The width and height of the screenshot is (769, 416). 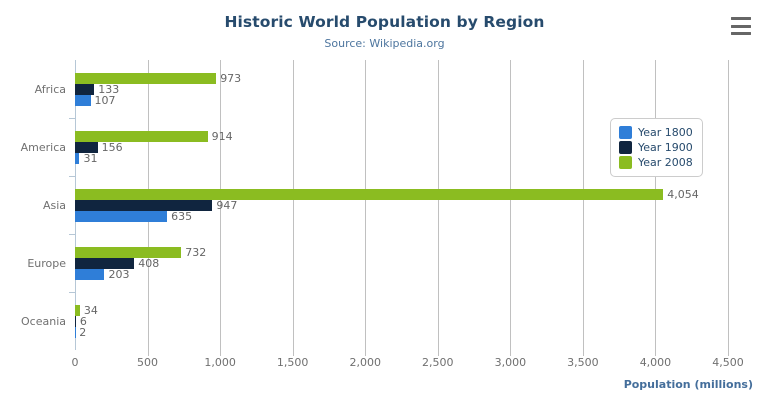 I want to click on y-tick-europe, so click(x=72, y=234).